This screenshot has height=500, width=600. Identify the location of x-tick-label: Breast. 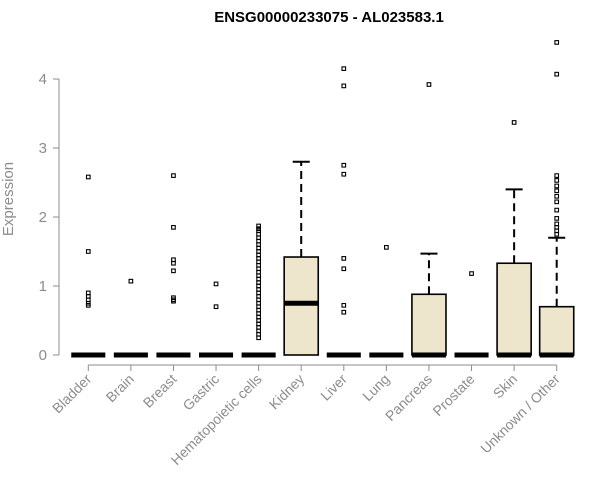
(160, 391).